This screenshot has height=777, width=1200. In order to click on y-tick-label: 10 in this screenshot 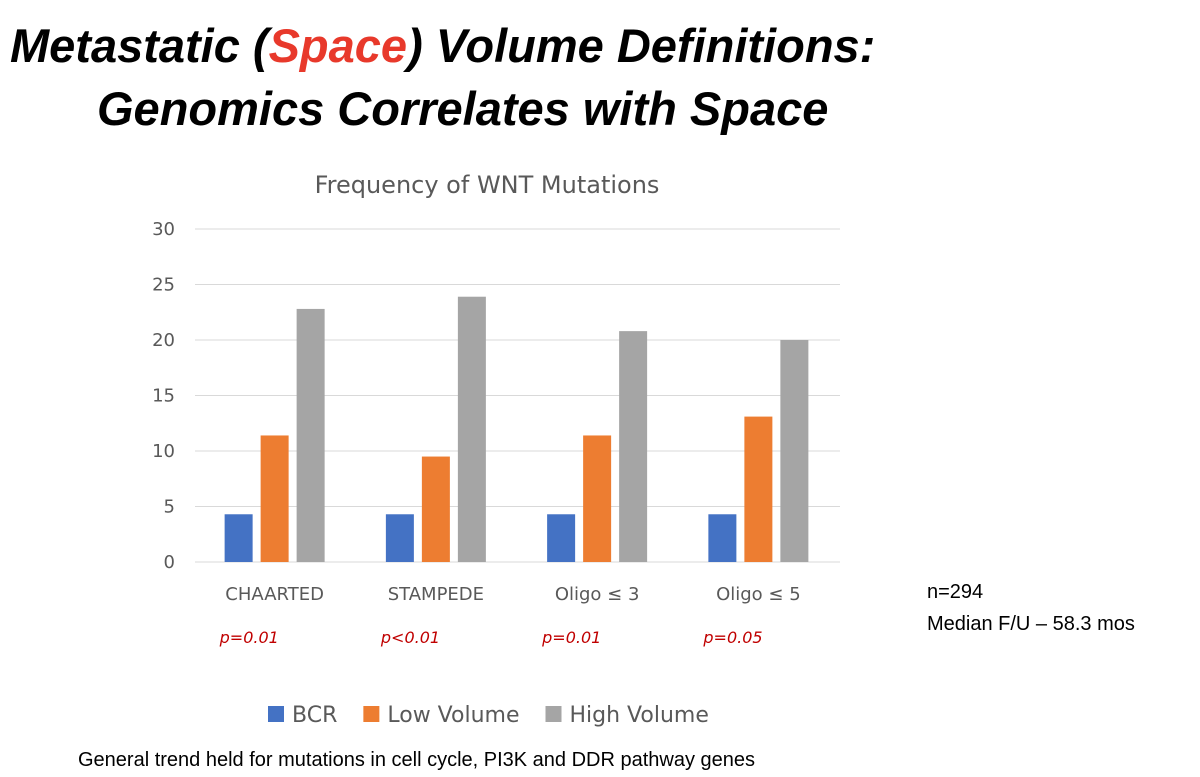, I will do `click(163, 451)`.